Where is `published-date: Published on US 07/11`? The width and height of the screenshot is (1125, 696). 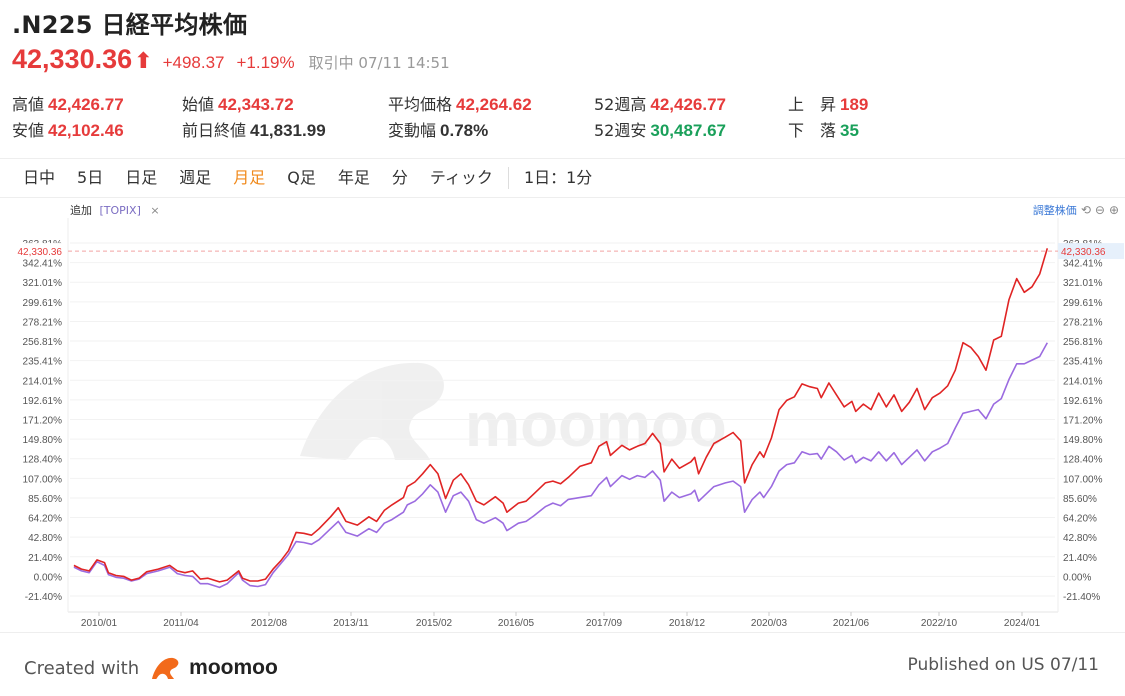
published-date: Published on US 07/11 is located at coordinates (1003, 665).